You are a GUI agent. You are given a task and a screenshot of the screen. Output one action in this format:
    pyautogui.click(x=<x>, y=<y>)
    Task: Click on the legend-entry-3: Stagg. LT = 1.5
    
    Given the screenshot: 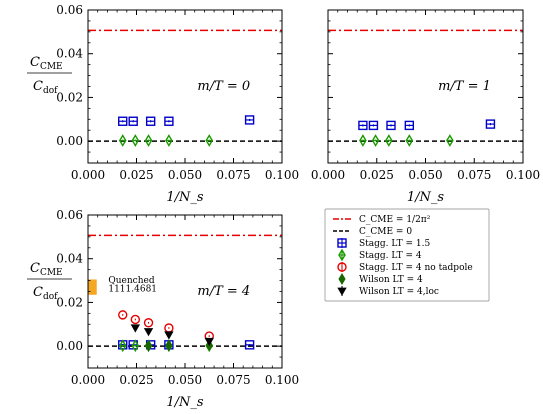 What is the action you would take?
    pyautogui.click(x=383, y=243)
    